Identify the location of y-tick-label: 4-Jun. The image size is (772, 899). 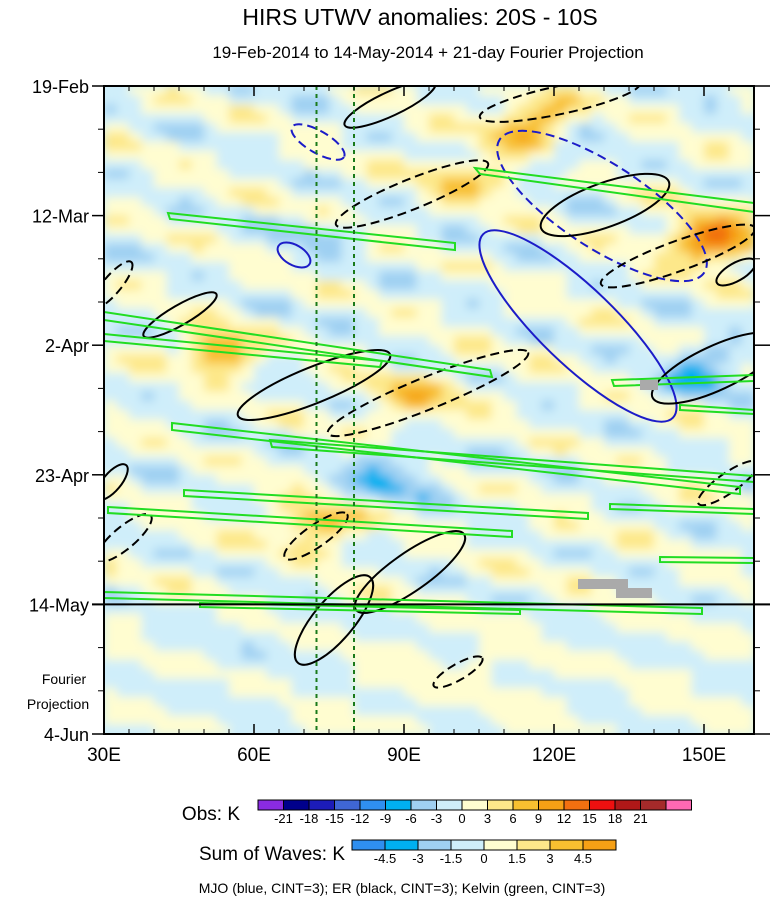
(66, 735).